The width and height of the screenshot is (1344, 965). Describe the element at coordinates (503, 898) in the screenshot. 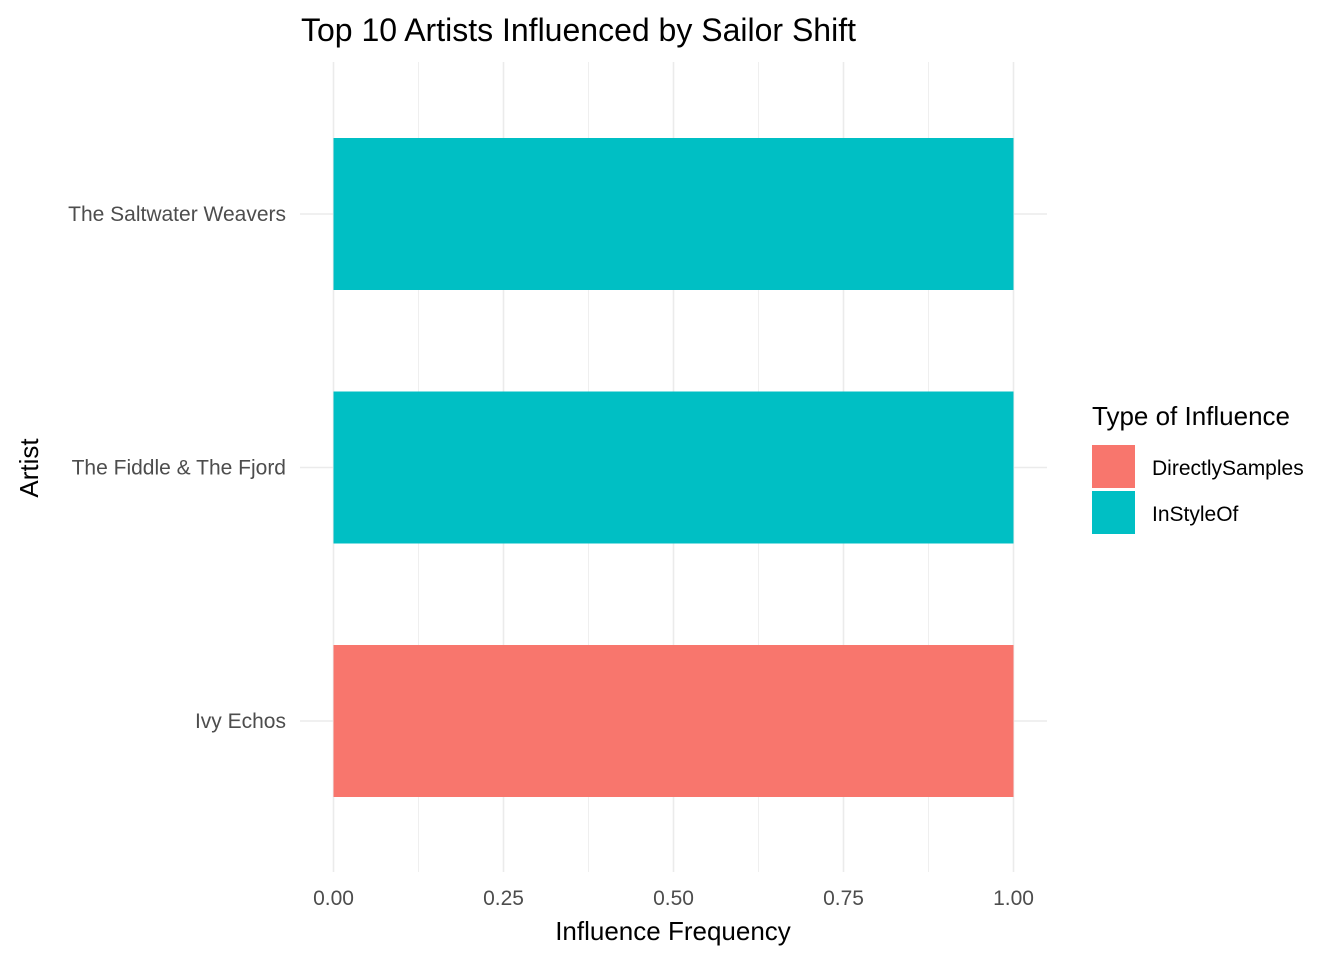

I see `x-tick-label: 0.25` at that location.